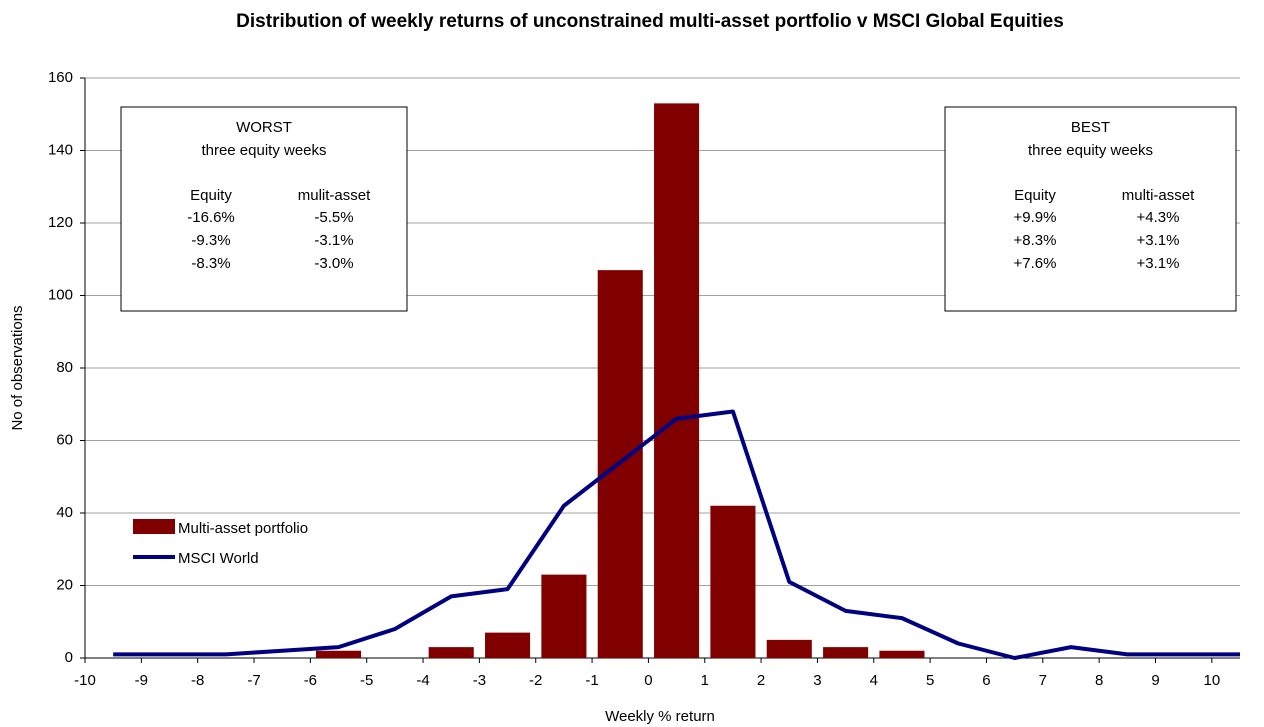 The width and height of the screenshot is (1264, 727). I want to click on x-tick-label: -2, so click(535, 680).